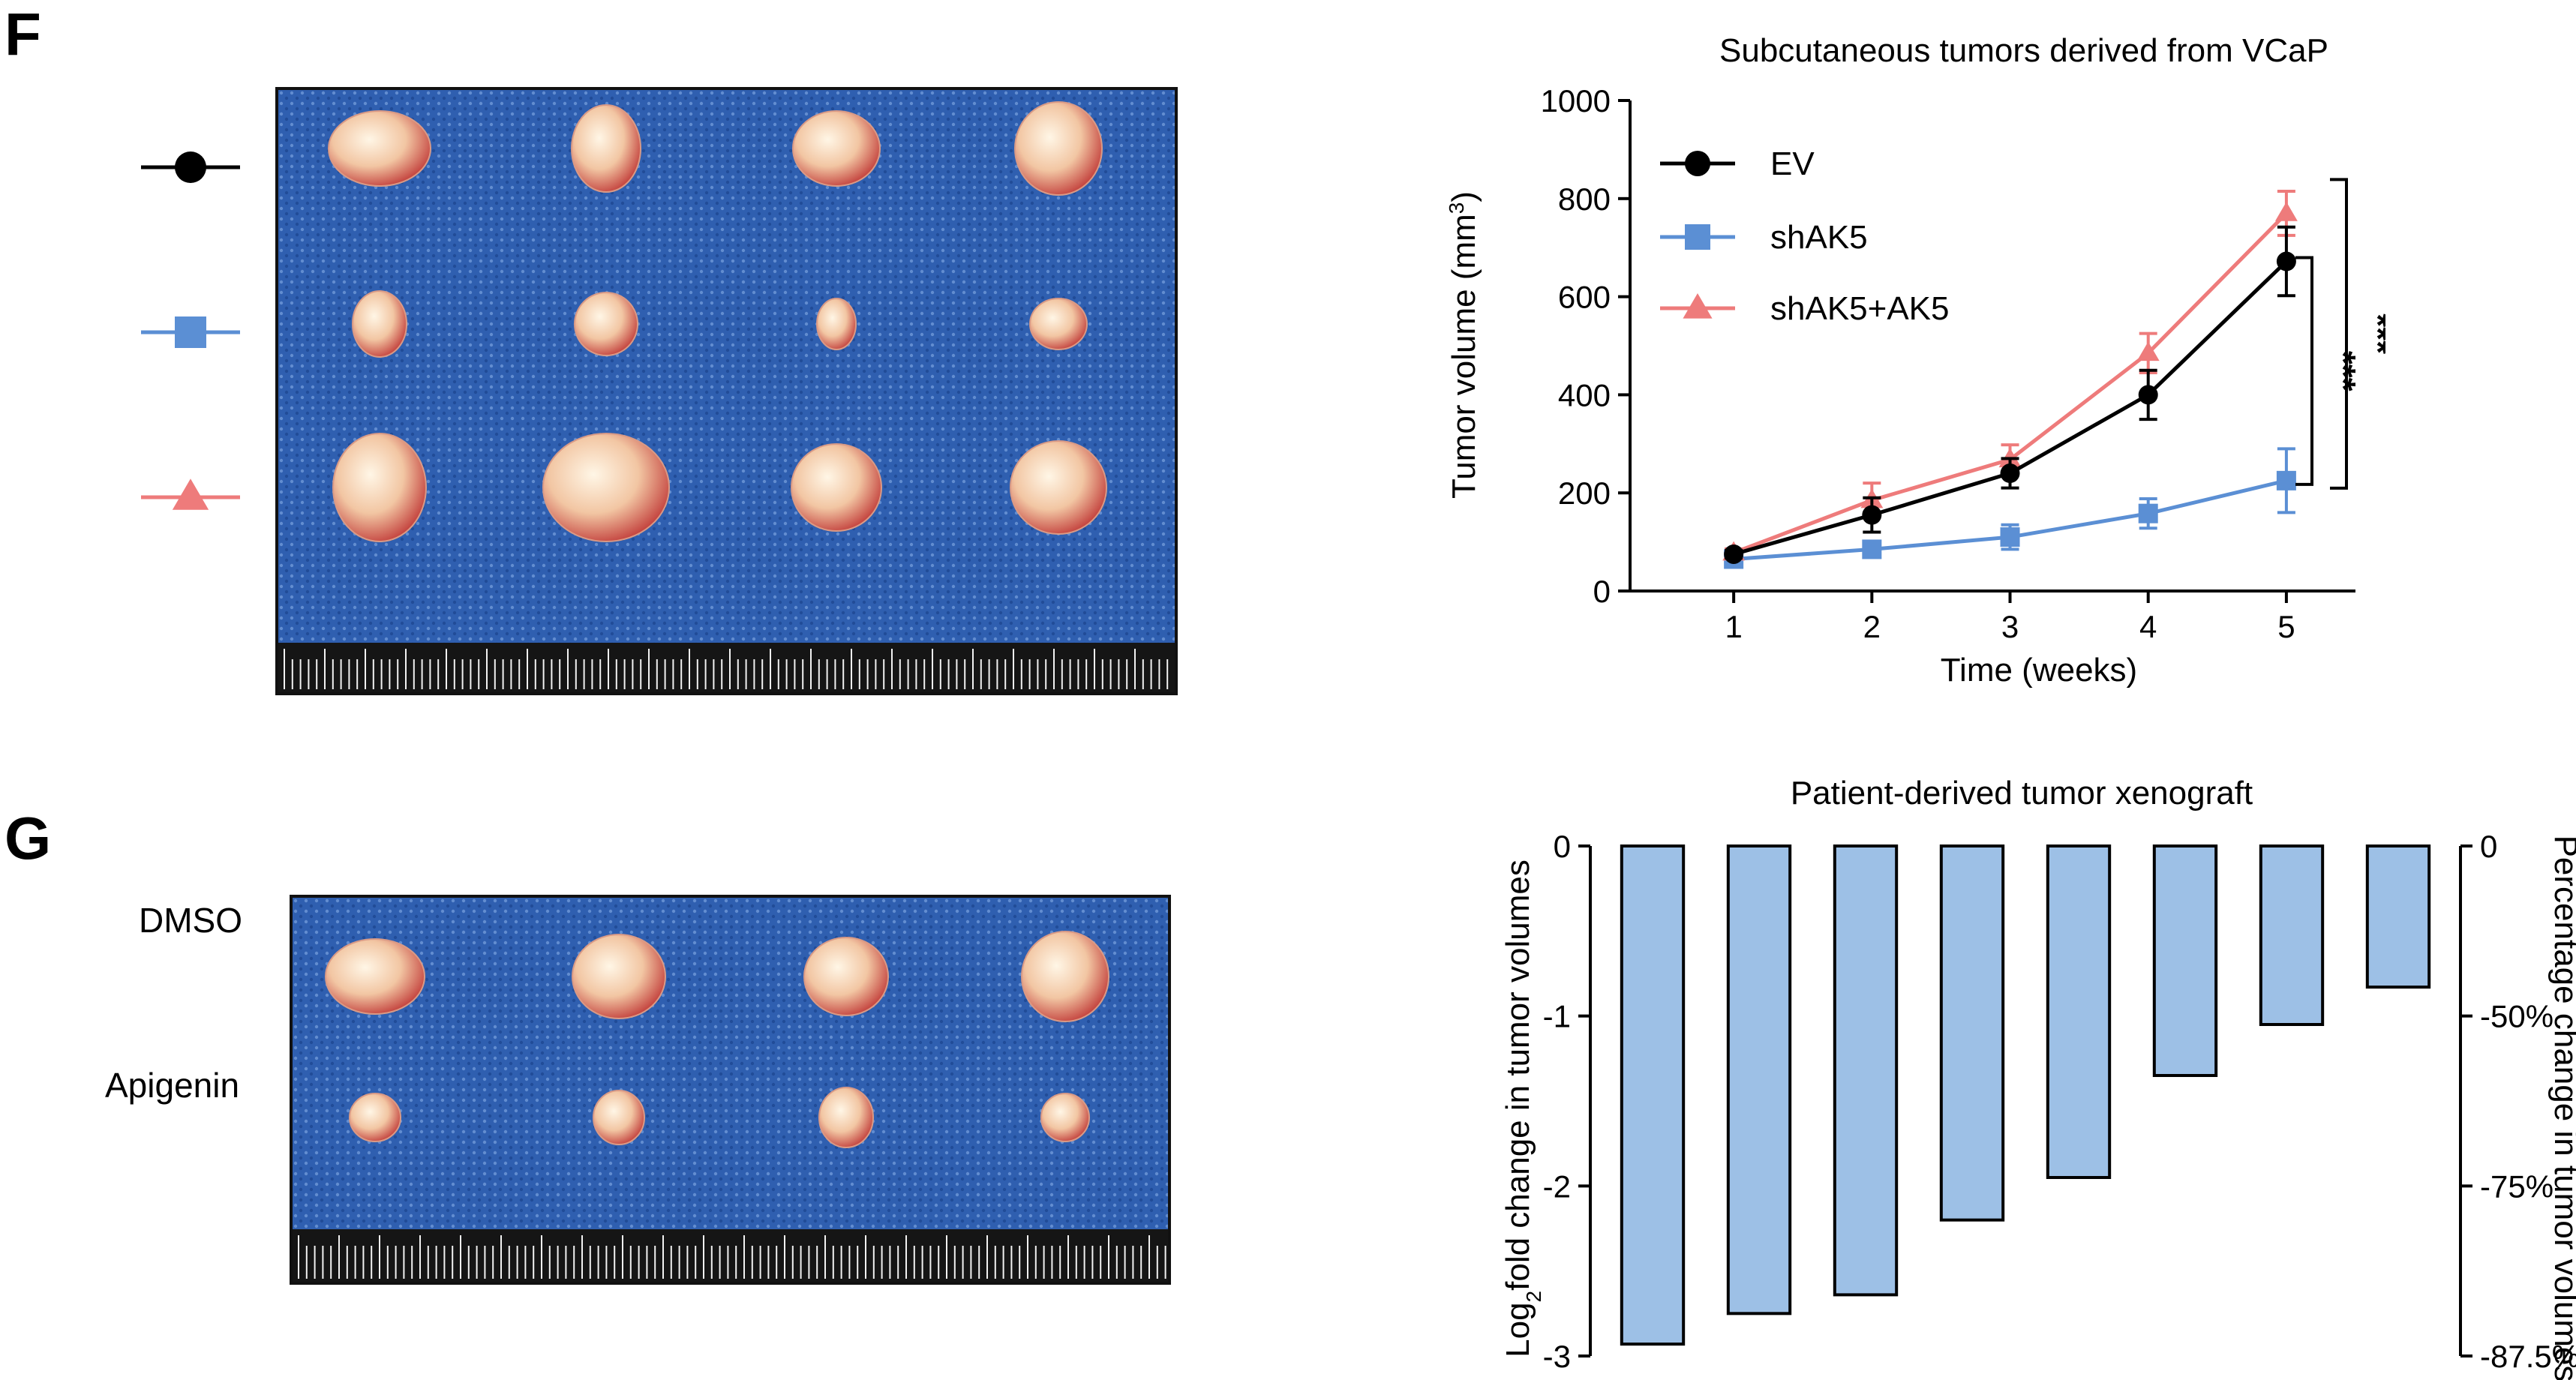 This screenshot has width=2576, height=1380. I want to click on legend-marker-shAK5, so click(1697, 237).